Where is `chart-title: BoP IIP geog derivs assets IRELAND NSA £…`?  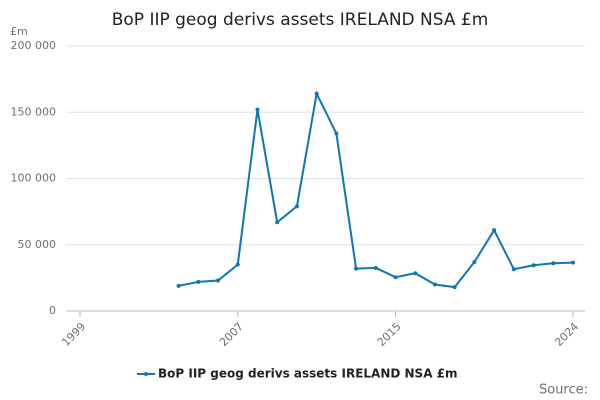
chart-title: BoP IIP geog derivs assets IRELAND NSA £… is located at coordinates (300, 20).